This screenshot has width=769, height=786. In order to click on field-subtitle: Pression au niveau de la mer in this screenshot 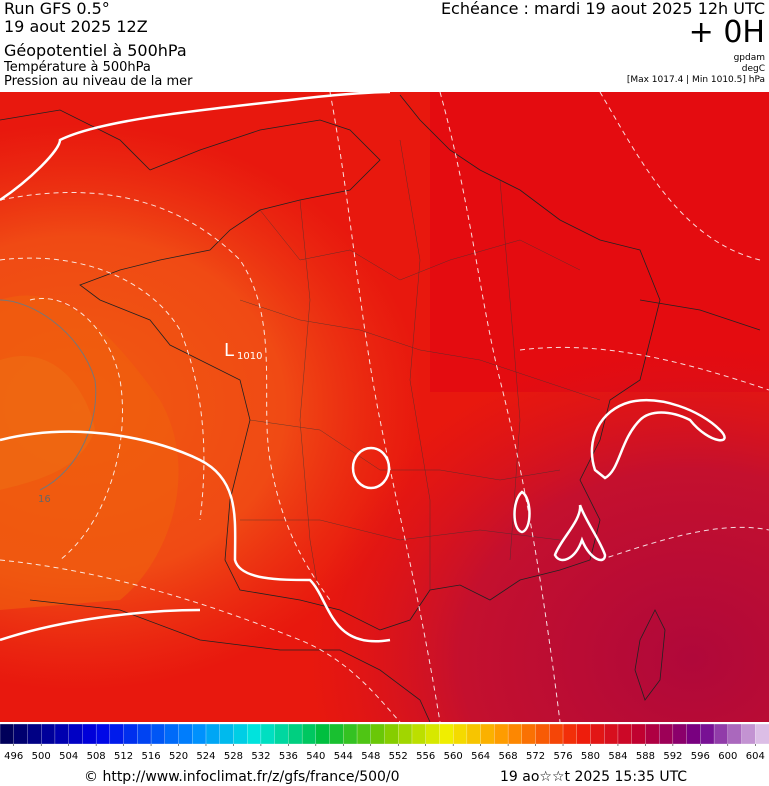, I will do `click(98, 81)`.